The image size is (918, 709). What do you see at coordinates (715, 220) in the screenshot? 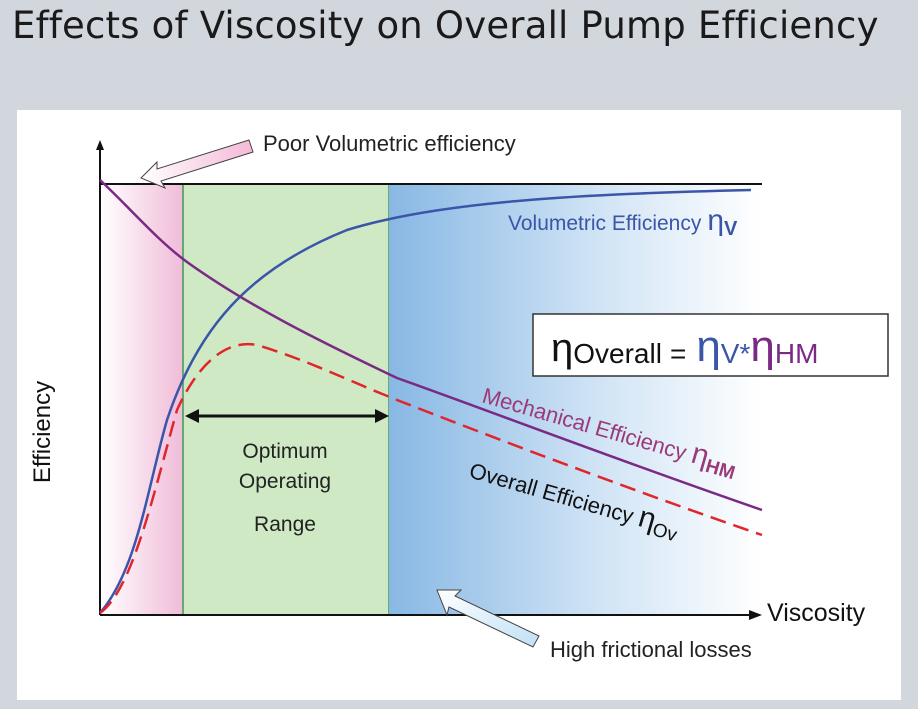
I see `volumetric-eta-symbol: η` at bounding box center [715, 220].